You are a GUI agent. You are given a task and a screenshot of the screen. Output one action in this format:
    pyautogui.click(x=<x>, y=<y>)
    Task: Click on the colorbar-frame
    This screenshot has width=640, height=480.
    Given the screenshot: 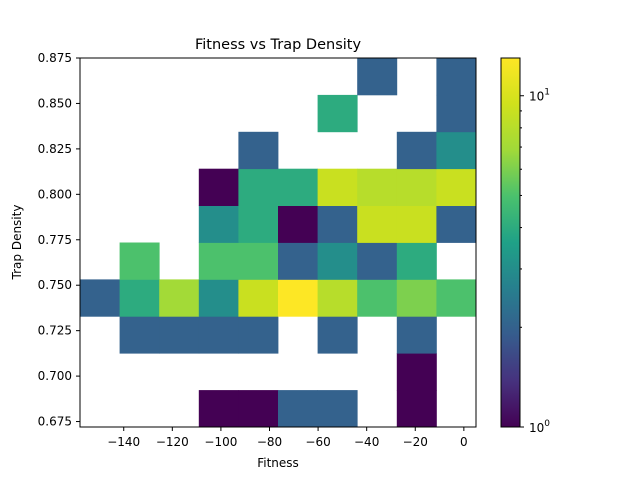 What is the action you would take?
    pyautogui.click(x=510, y=242)
    